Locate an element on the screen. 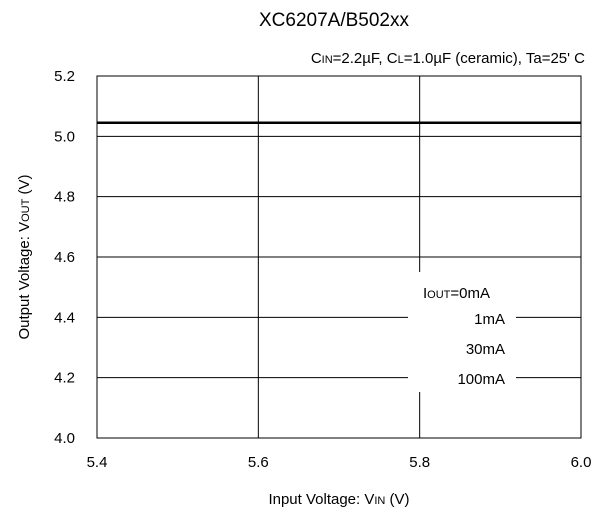 Image resolution: width=603 pixels, height=515 pixels. chart-title: XC6207A/B502xx is located at coordinates (334, 20).